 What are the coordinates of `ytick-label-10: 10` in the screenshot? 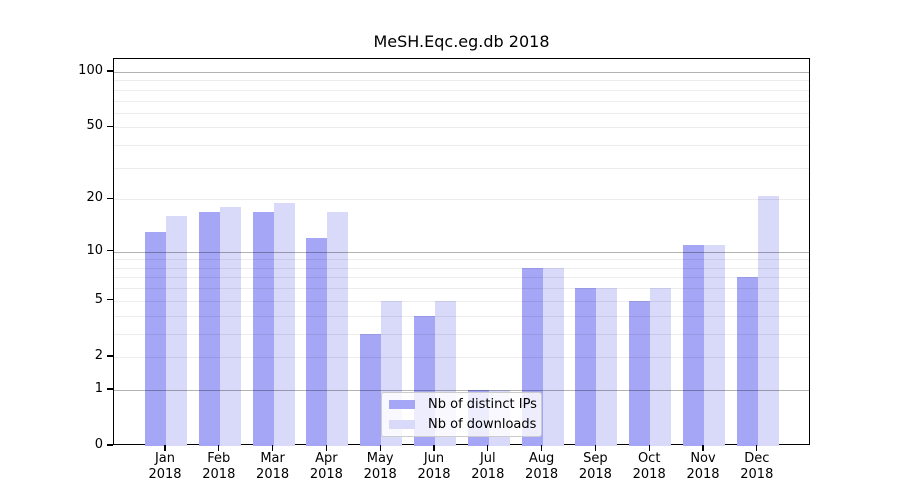 It's located at (94, 250).